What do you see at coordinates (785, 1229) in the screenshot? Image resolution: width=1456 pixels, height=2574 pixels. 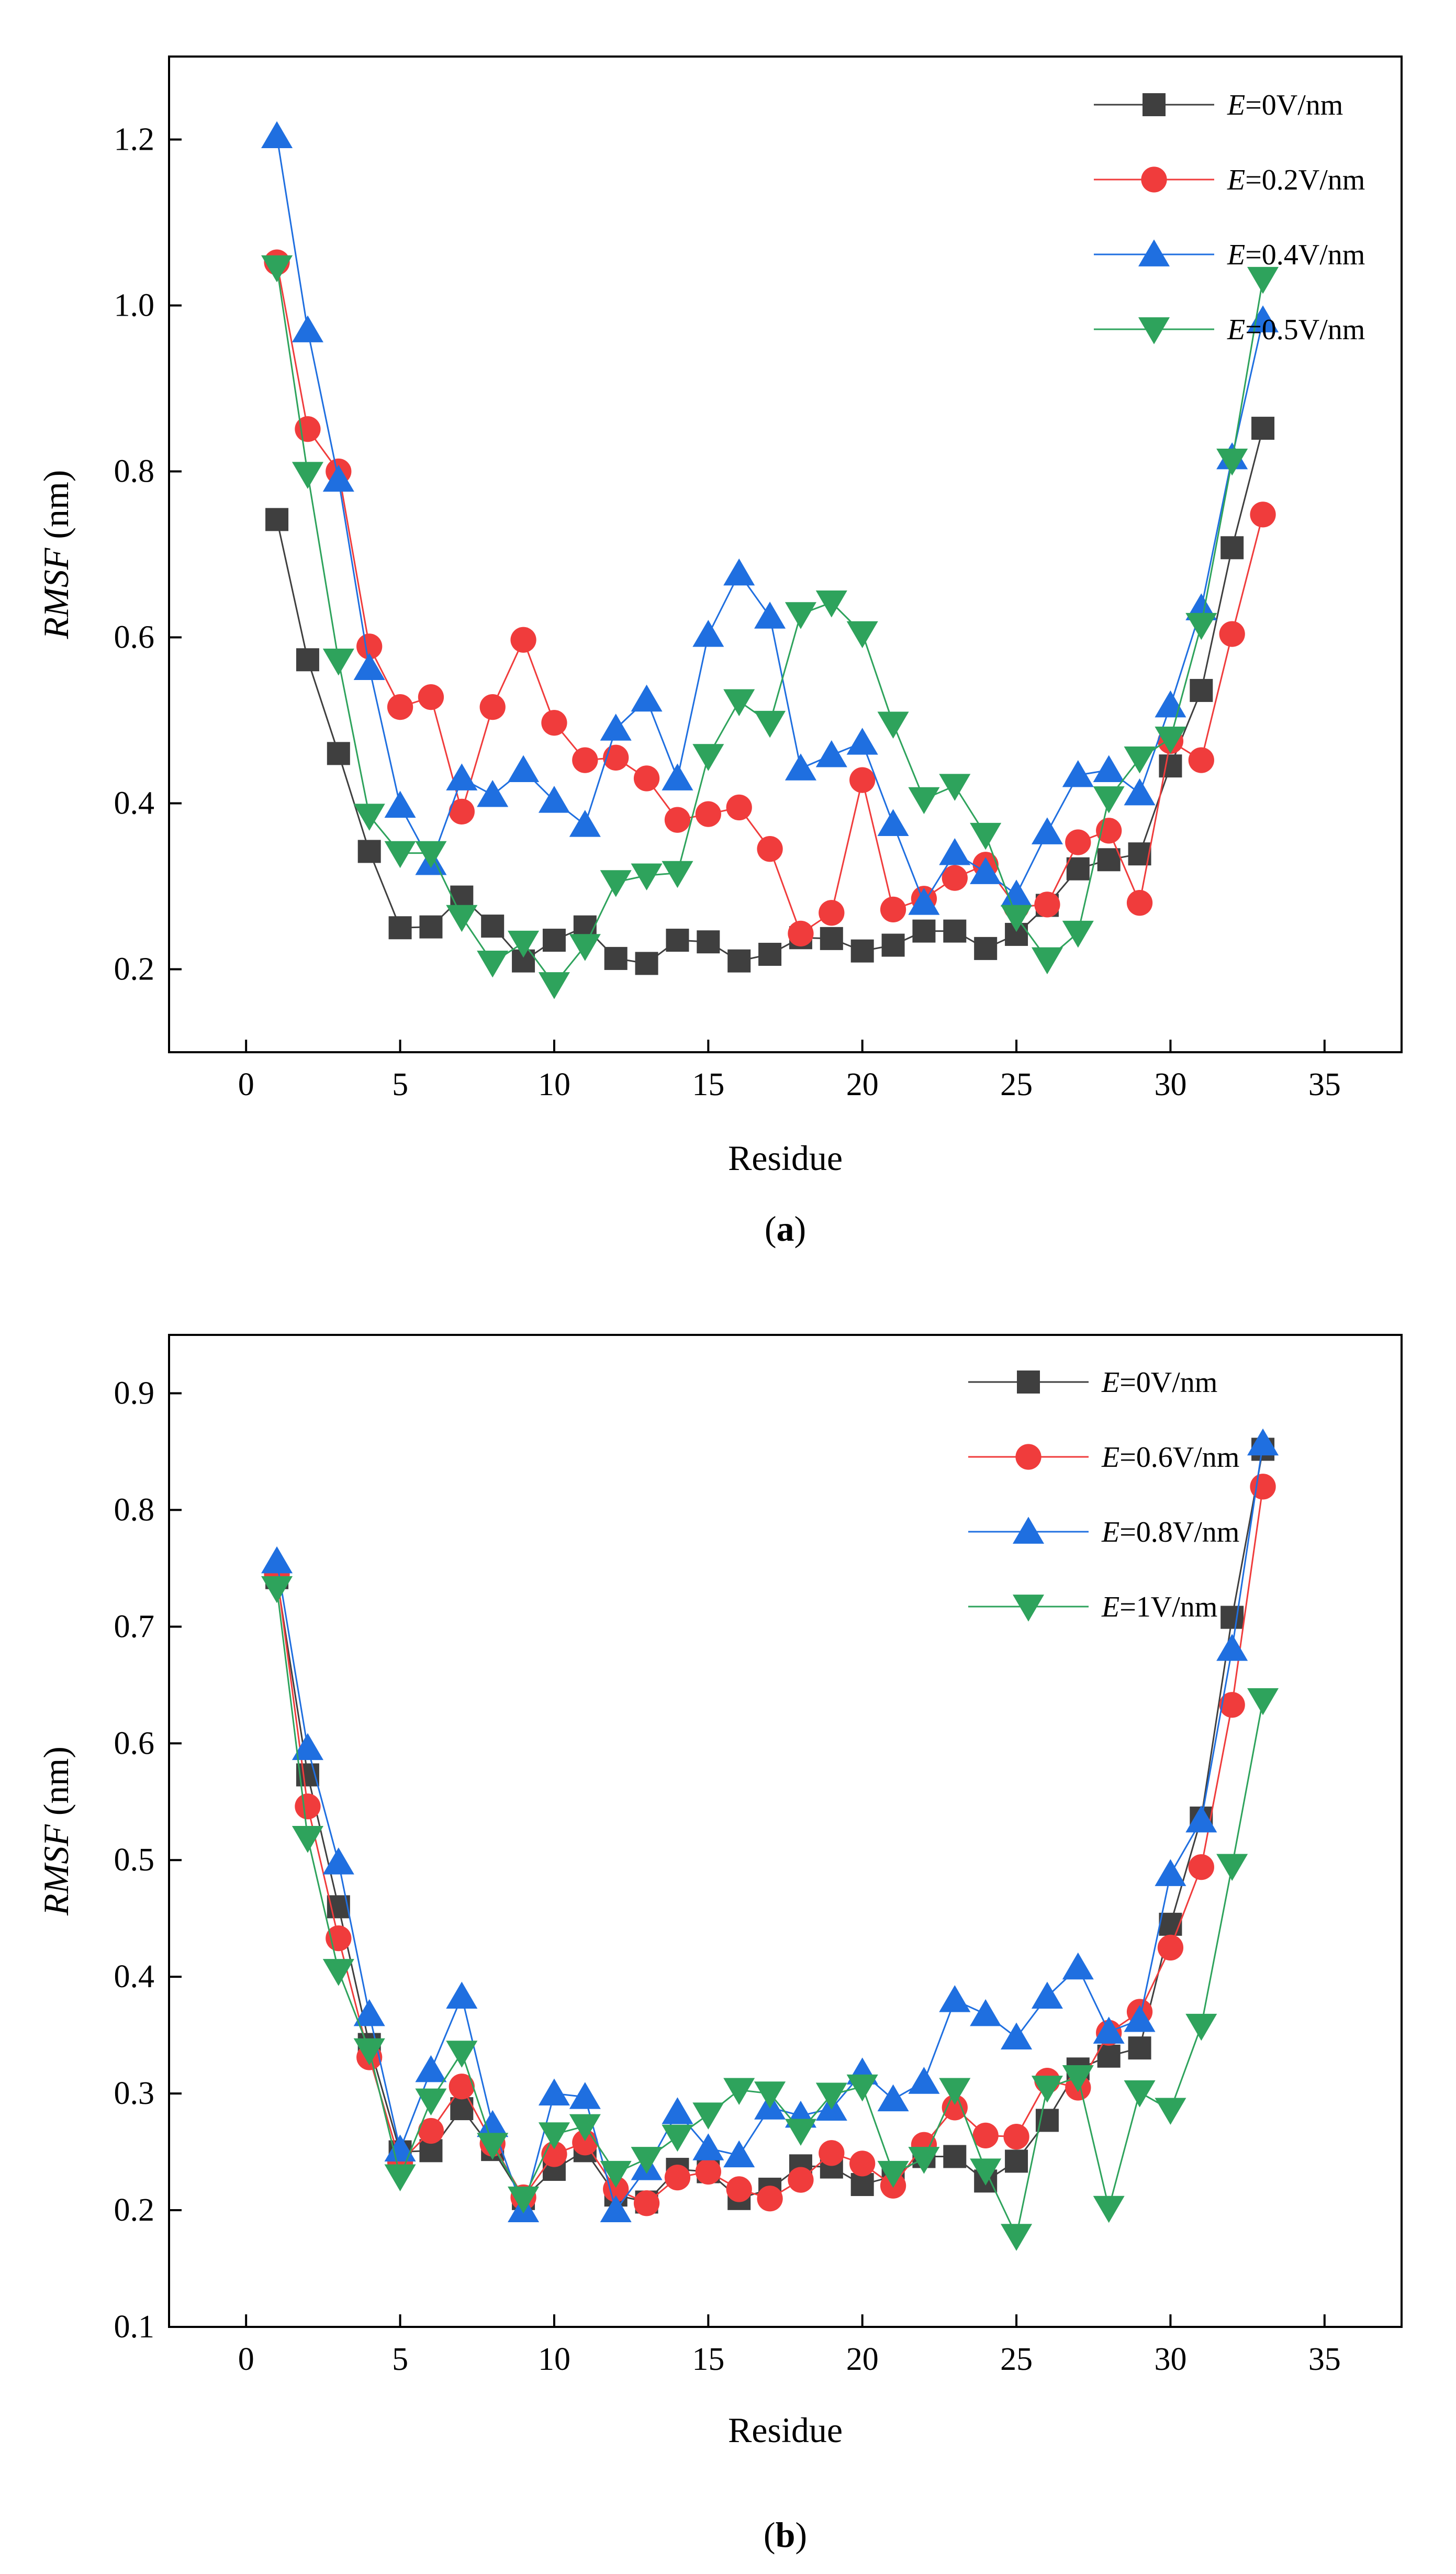 I see `figure-caption: (a)` at bounding box center [785, 1229].